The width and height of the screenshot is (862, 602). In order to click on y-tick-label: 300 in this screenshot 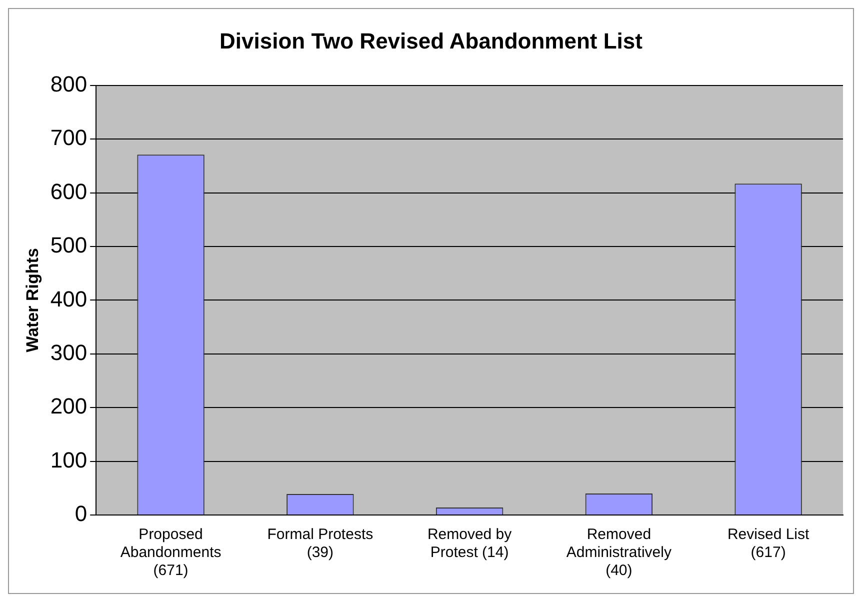, I will do `click(69, 352)`.